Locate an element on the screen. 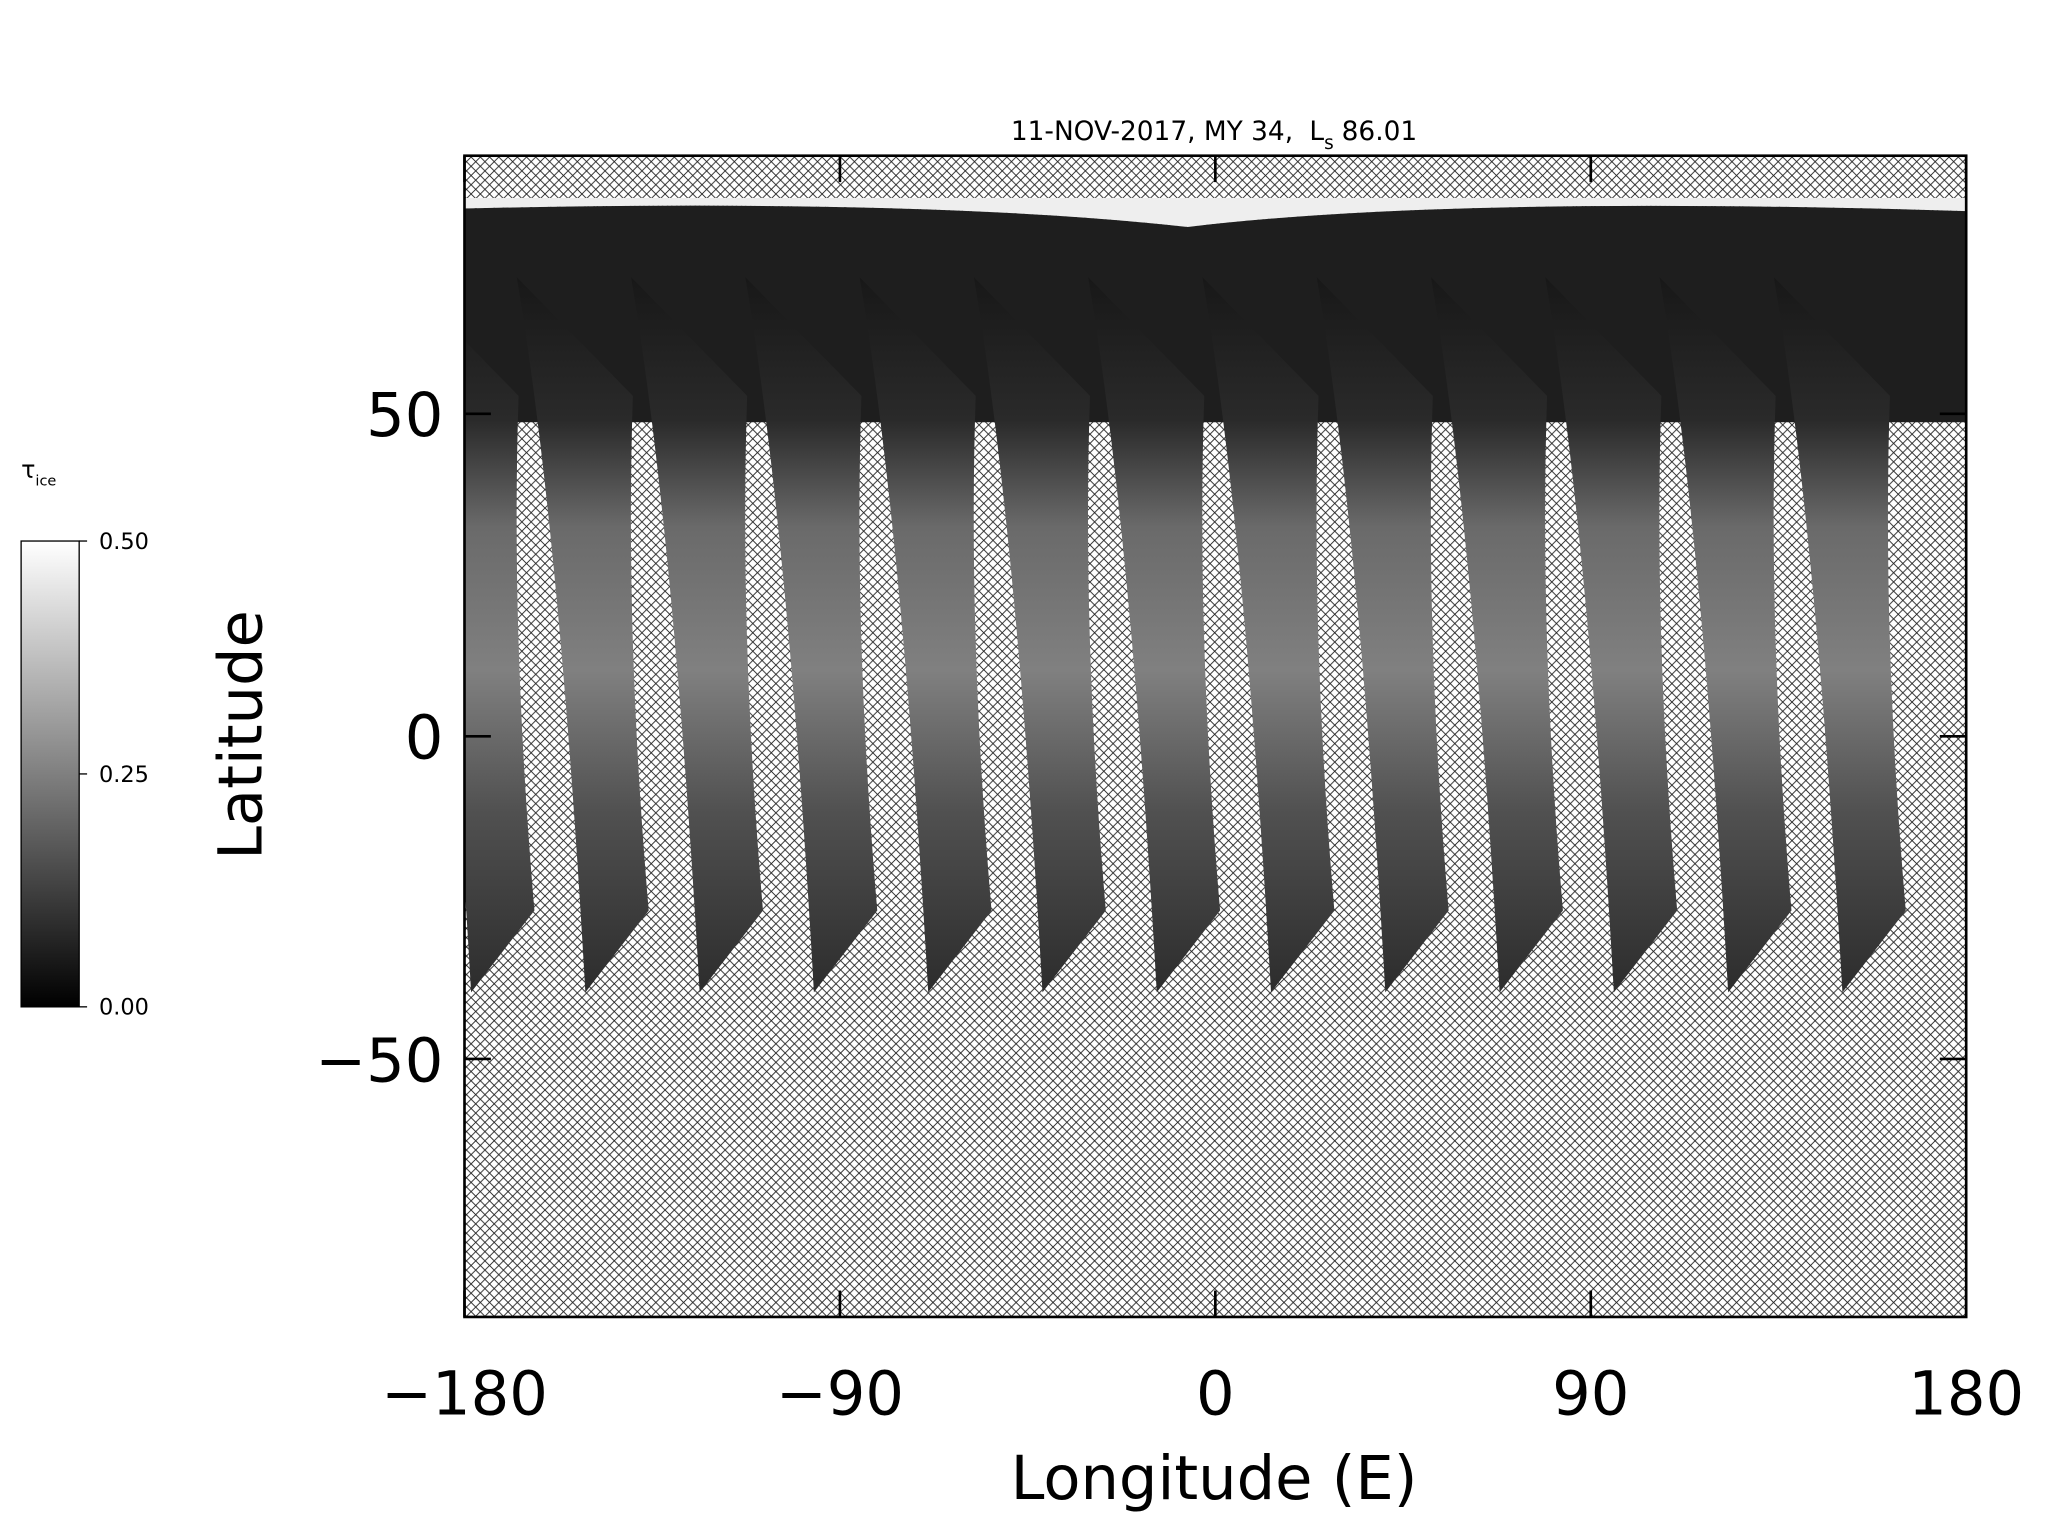  polar-cap is located at coordinates (1215, 212).